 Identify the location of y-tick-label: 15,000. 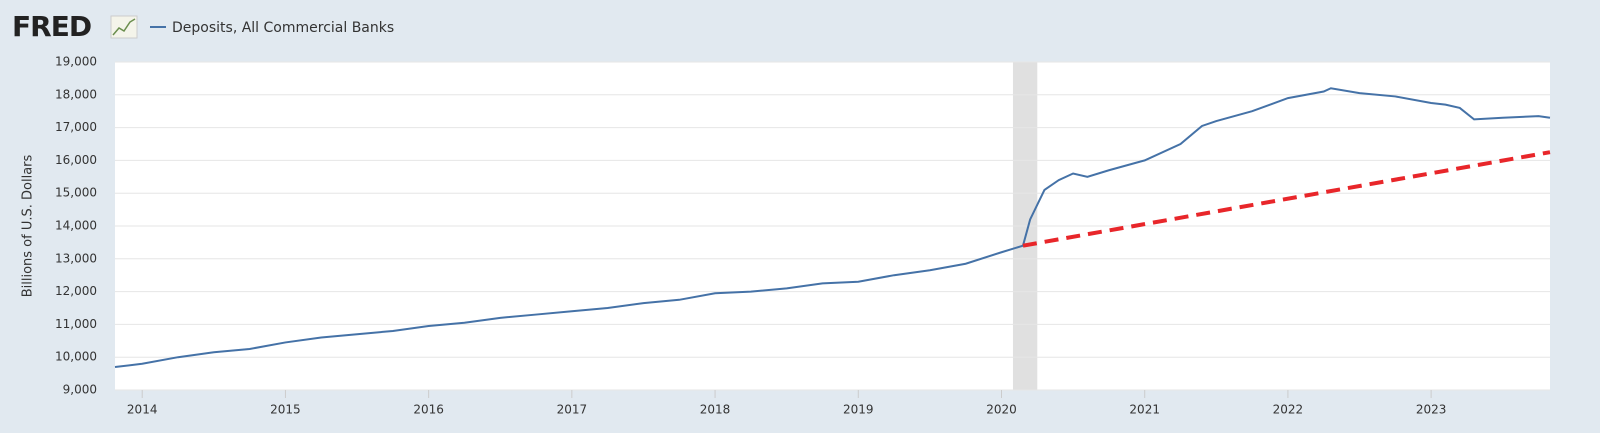
(76, 193).